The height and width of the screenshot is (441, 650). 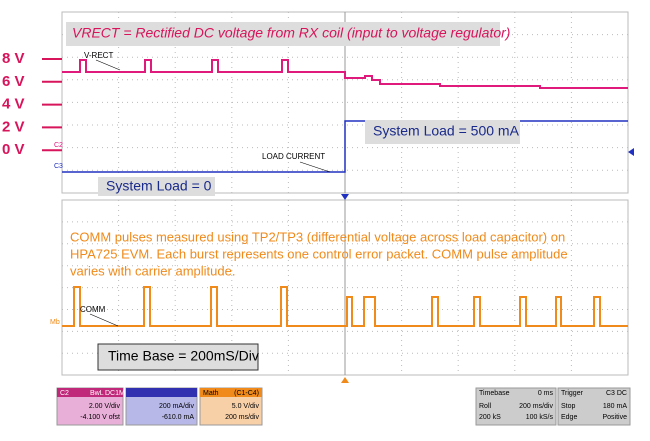 What do you see at coordinates (159, 186) in the screenshot?
I see `load-label: System Load = 0` at bounding box center [159, 186].